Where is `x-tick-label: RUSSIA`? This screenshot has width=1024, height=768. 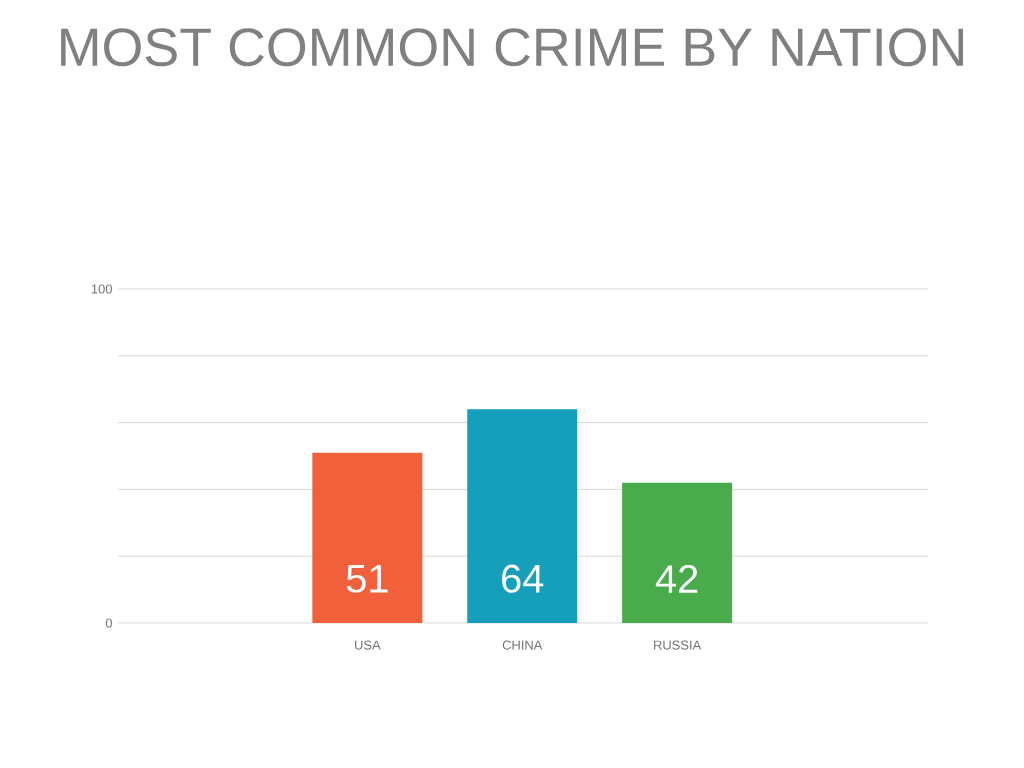 x-tick-label: RUSSIA is located at coordinates (678, 645).